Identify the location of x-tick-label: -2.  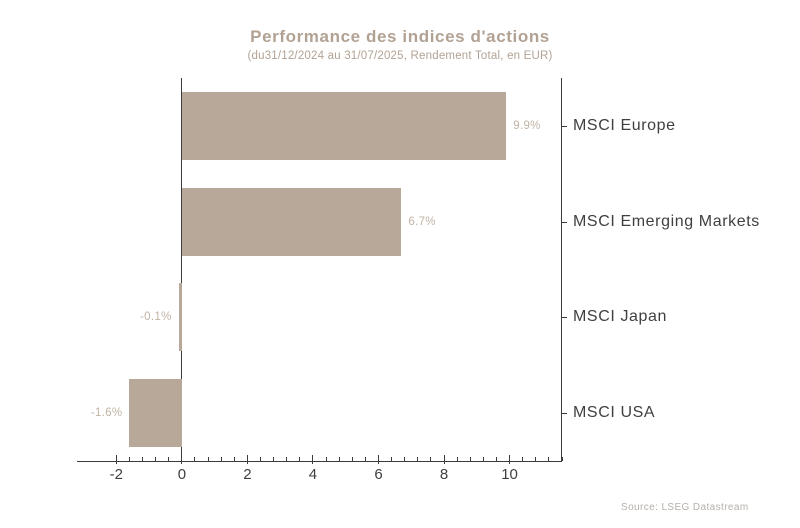
(116, 474).